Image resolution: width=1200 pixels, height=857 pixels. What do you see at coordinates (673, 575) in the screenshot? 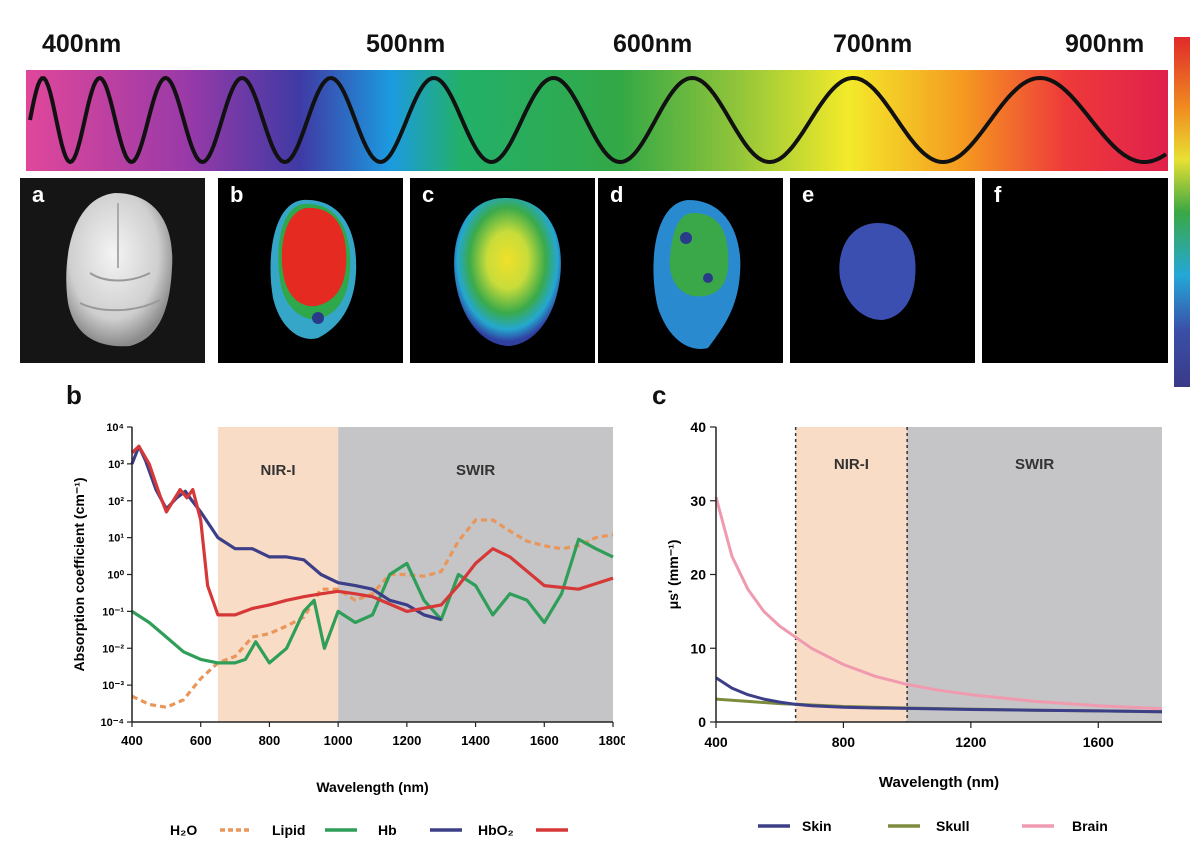
I see `y-axis-title: μs' (mm⁻¹)` at bounding box center [673, 575].